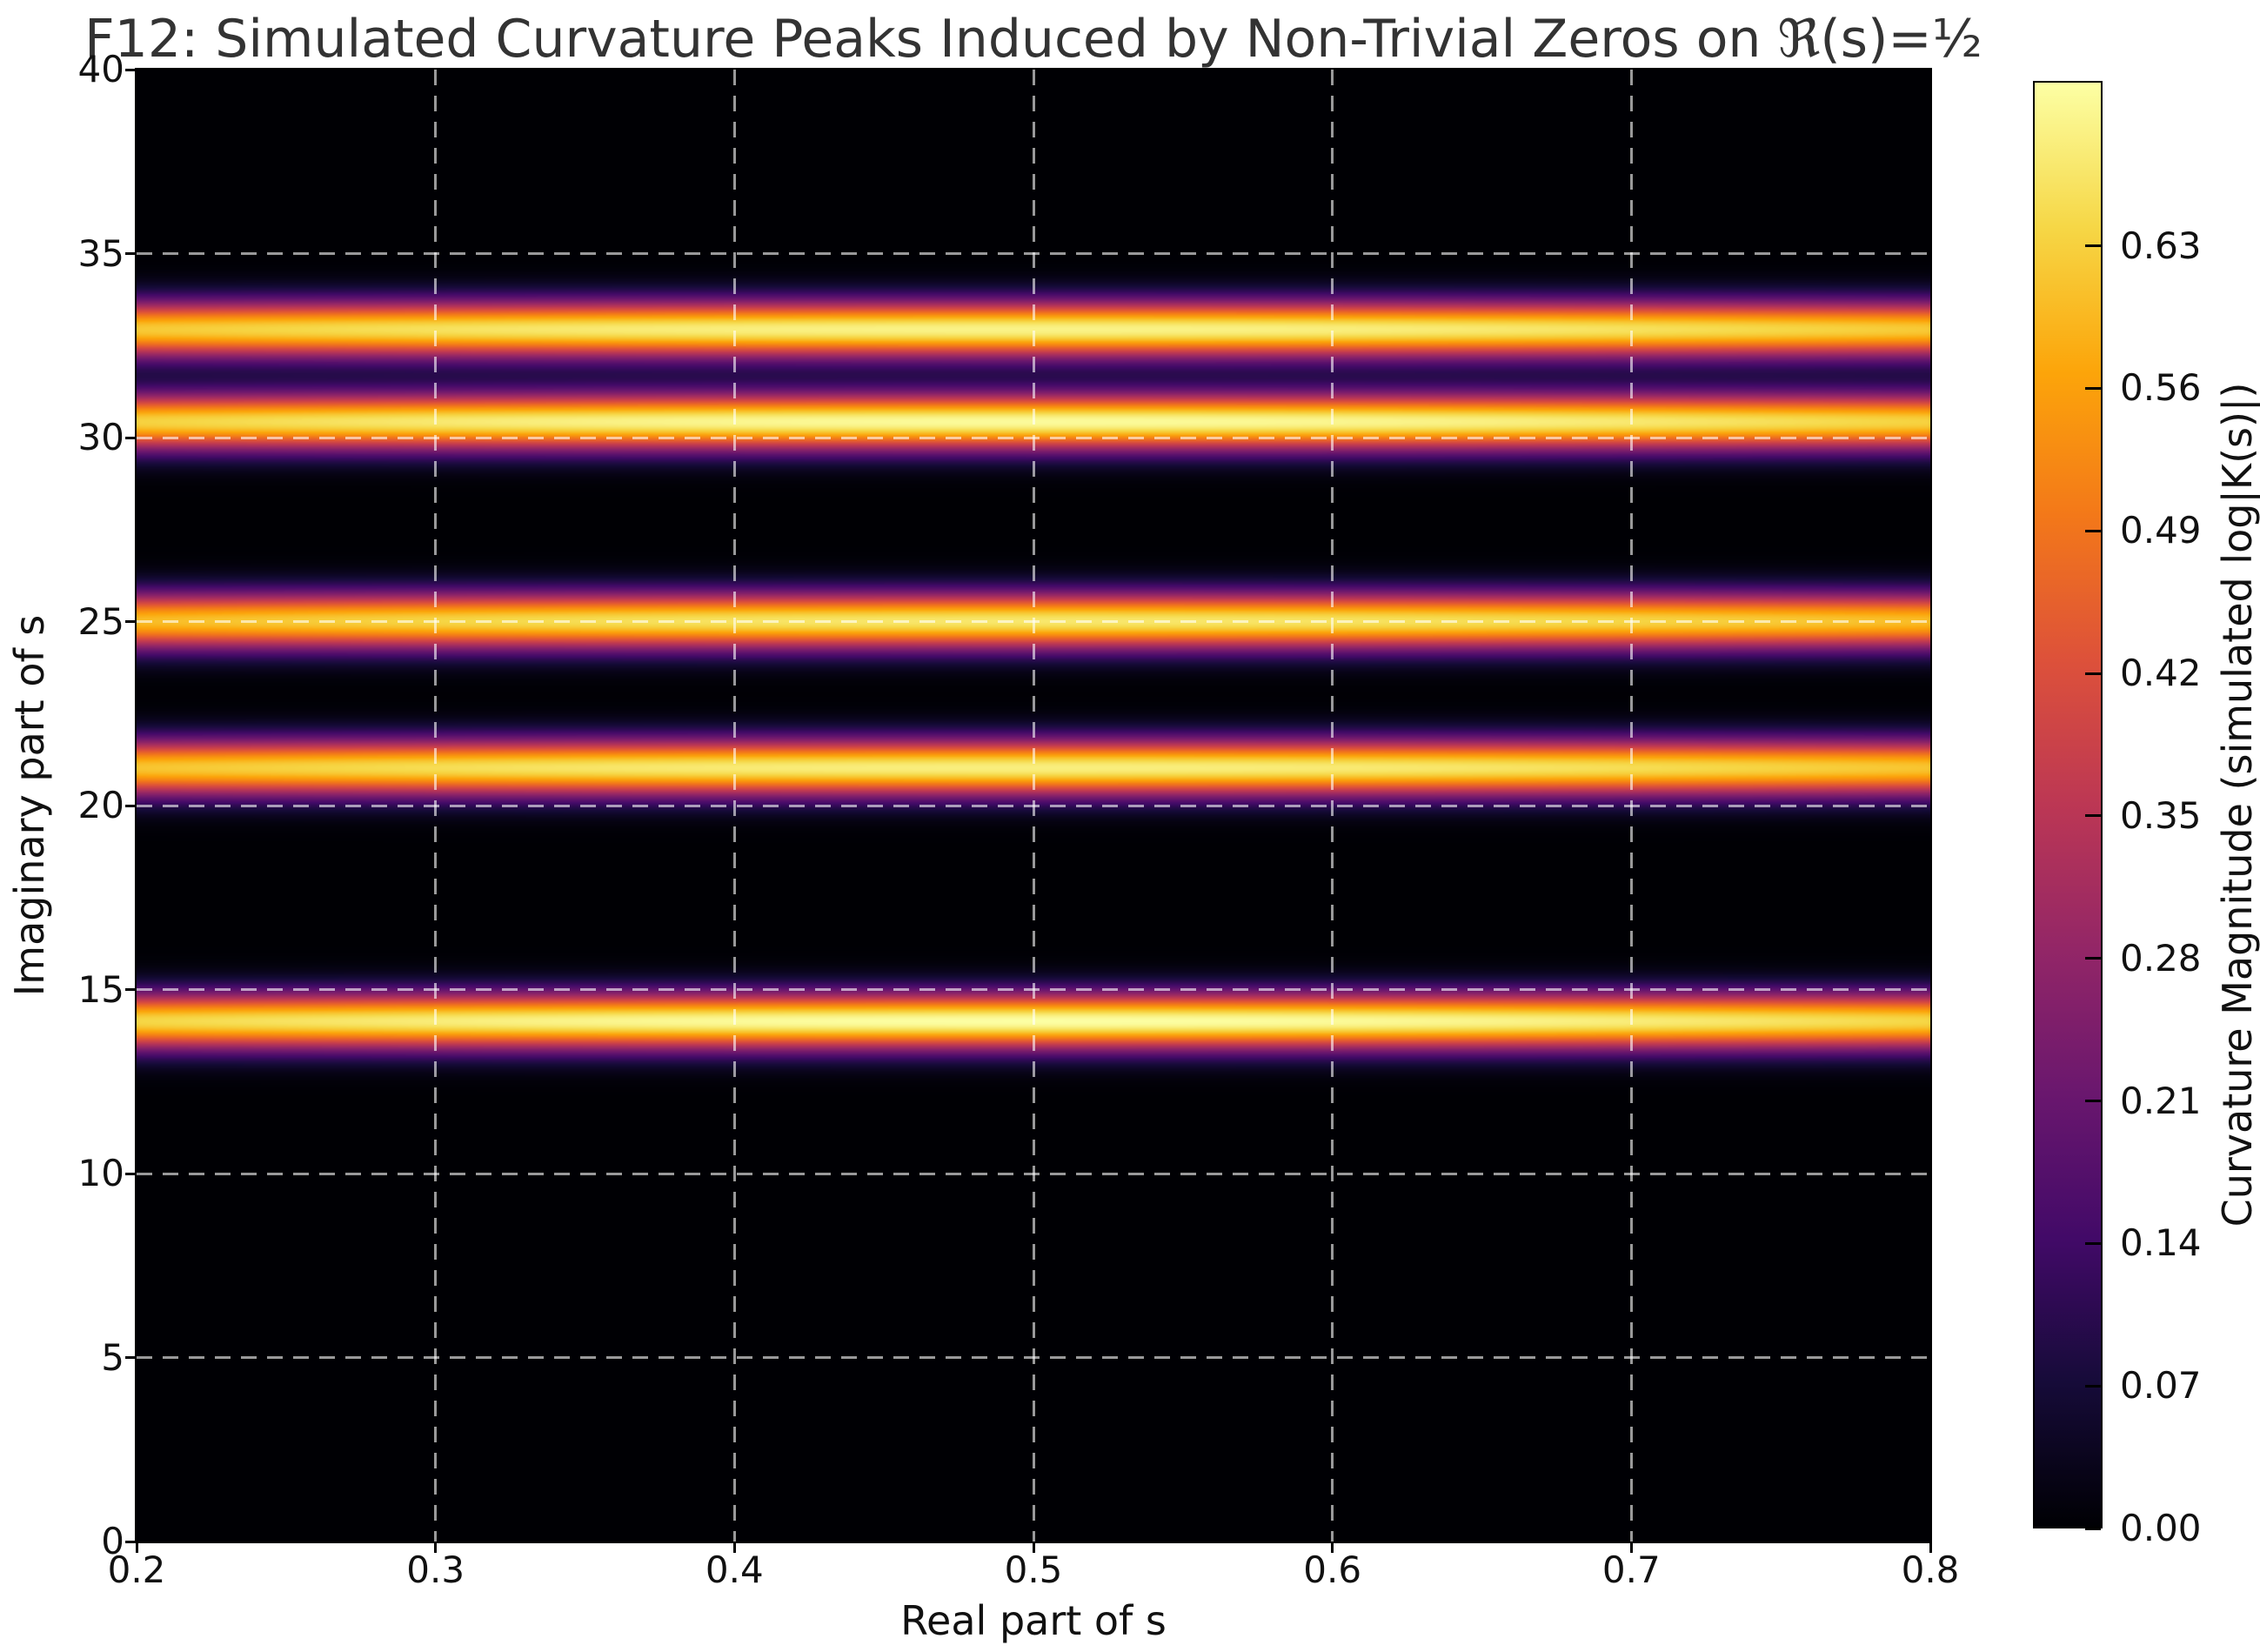  I want to click on y-tick-label: 0, so click(113, 1541).